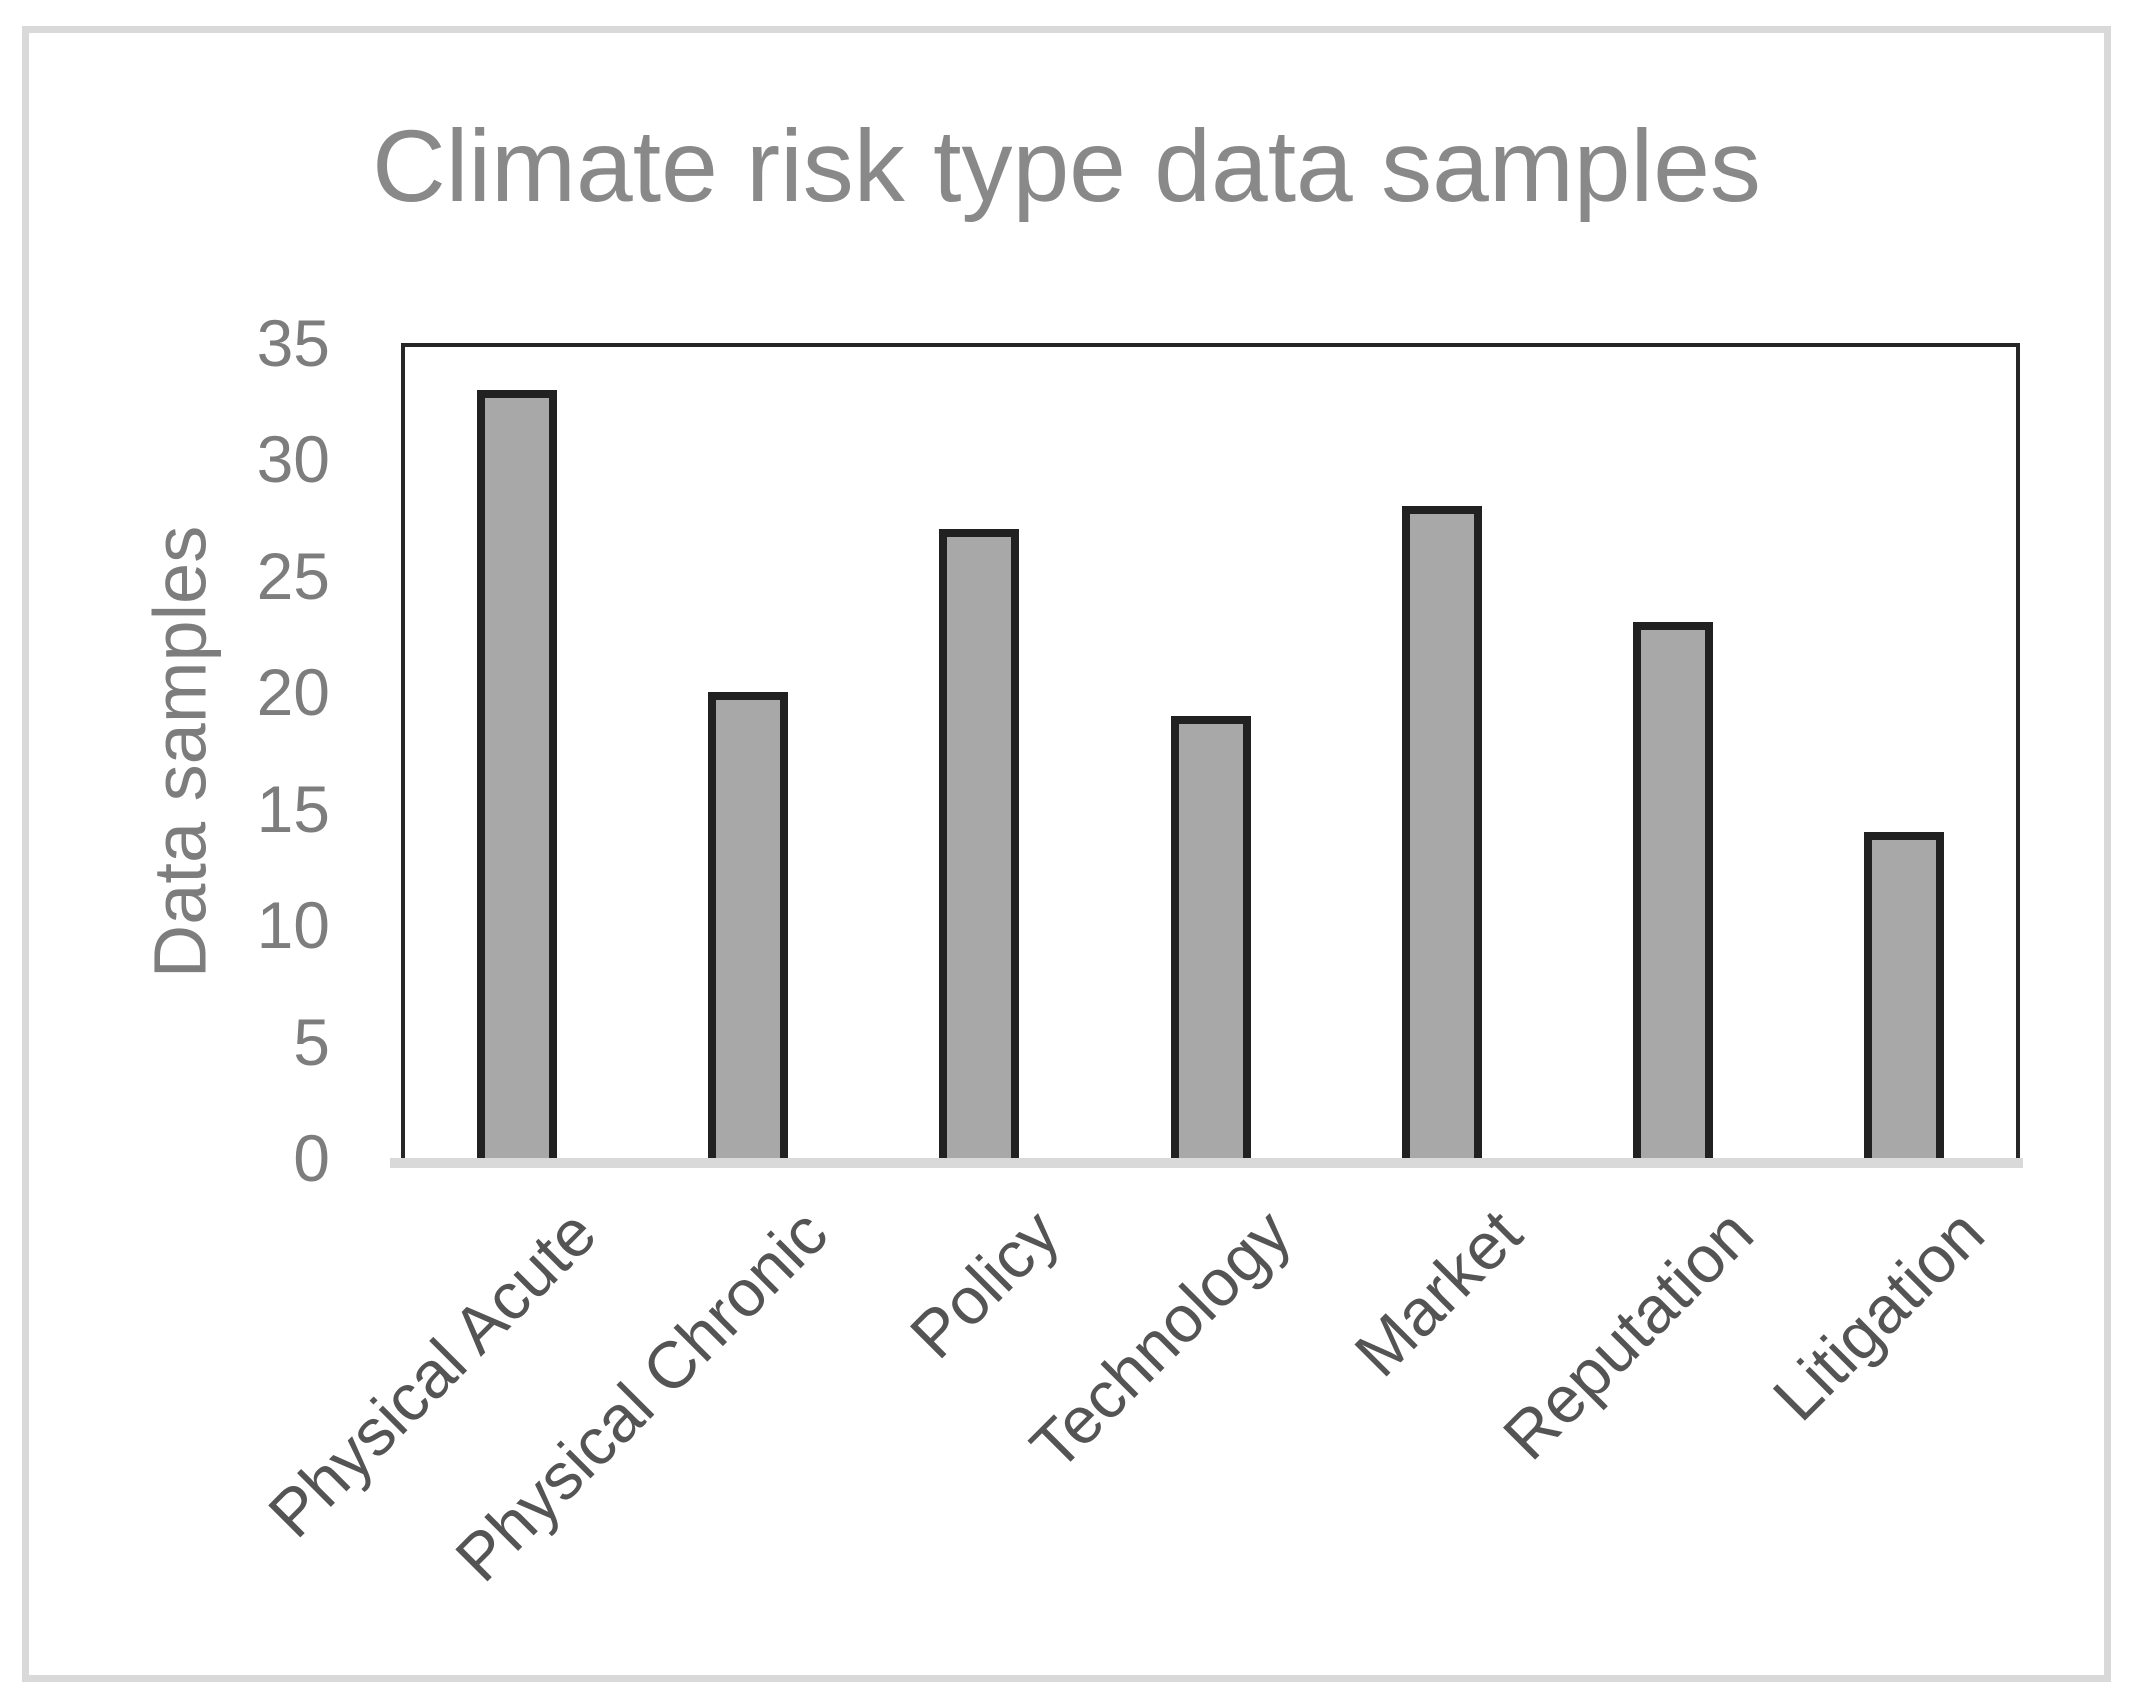 Image resolution: width=2133 pixels, height=1702 pixels. What do you see at coordinates (293, 925) in the screenshot?
I see `y-tick-label-10: 10` at bounding box center [293, 925].